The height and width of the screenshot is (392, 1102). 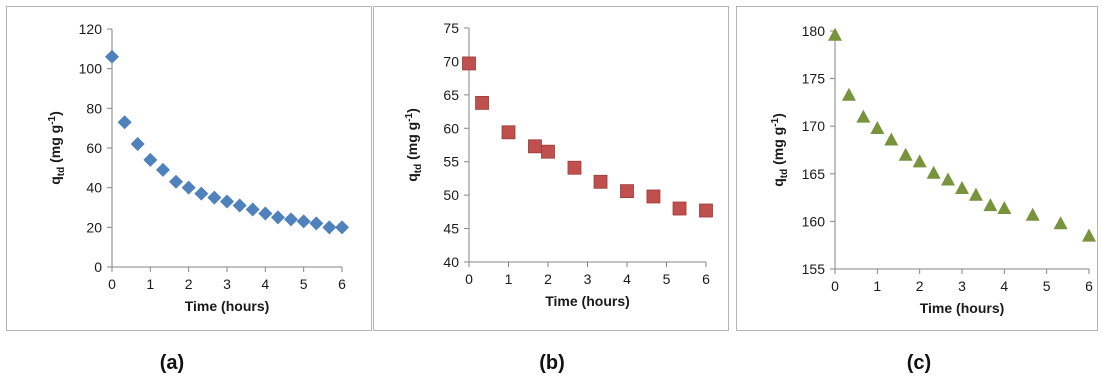 What do you see at coordinates (172, 363) in the screenshot?
I see `caption-a: (a)` at bounding box center [172, 363].